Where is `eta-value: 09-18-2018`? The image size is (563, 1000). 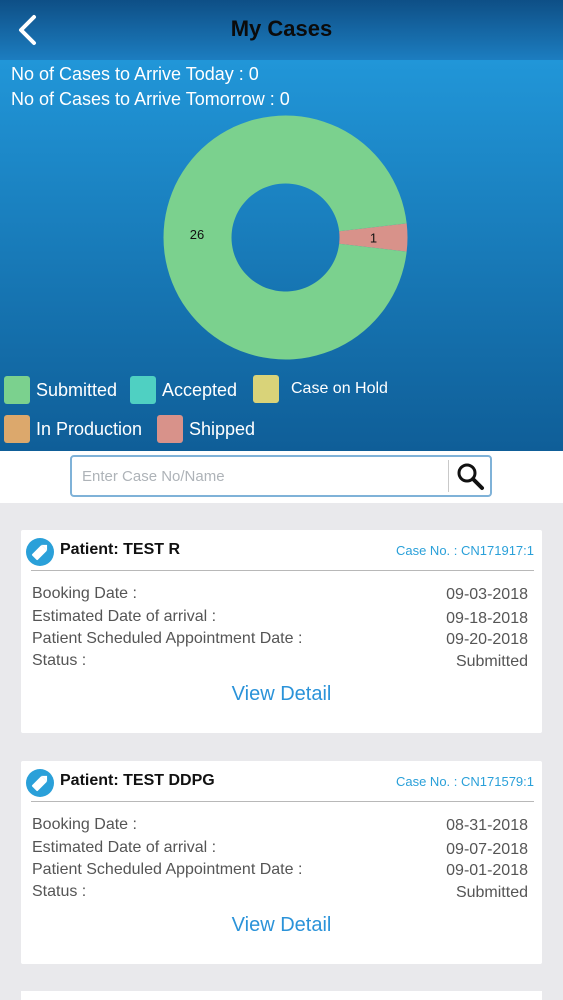 eta-value: 09-18-2018 is located at coordinates (487, 618).